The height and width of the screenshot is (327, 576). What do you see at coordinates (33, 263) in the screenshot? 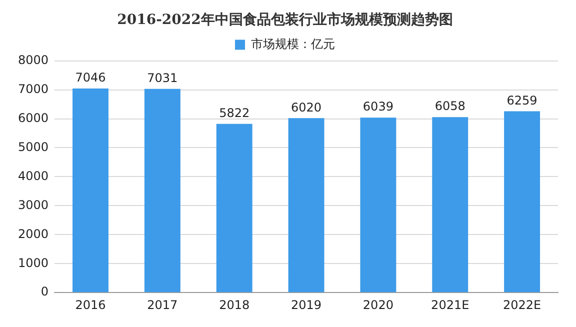
I see `y-tick-label: 1000` at bounding box center [33, 263].